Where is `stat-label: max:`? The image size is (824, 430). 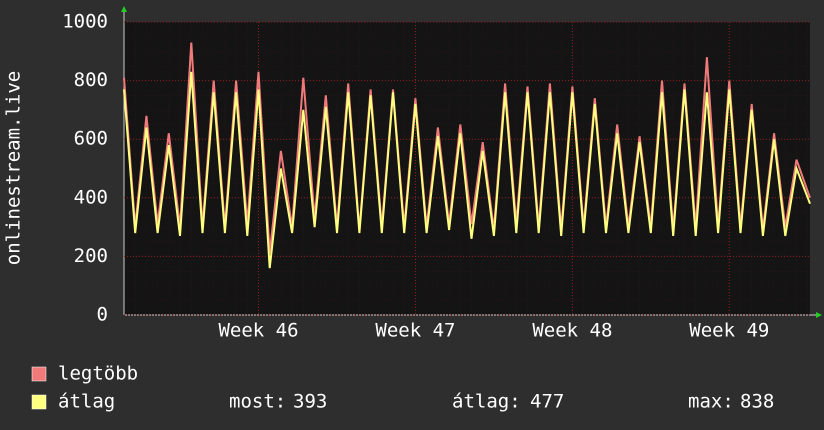 stat-label: max: is located at coordinates (711, 402).